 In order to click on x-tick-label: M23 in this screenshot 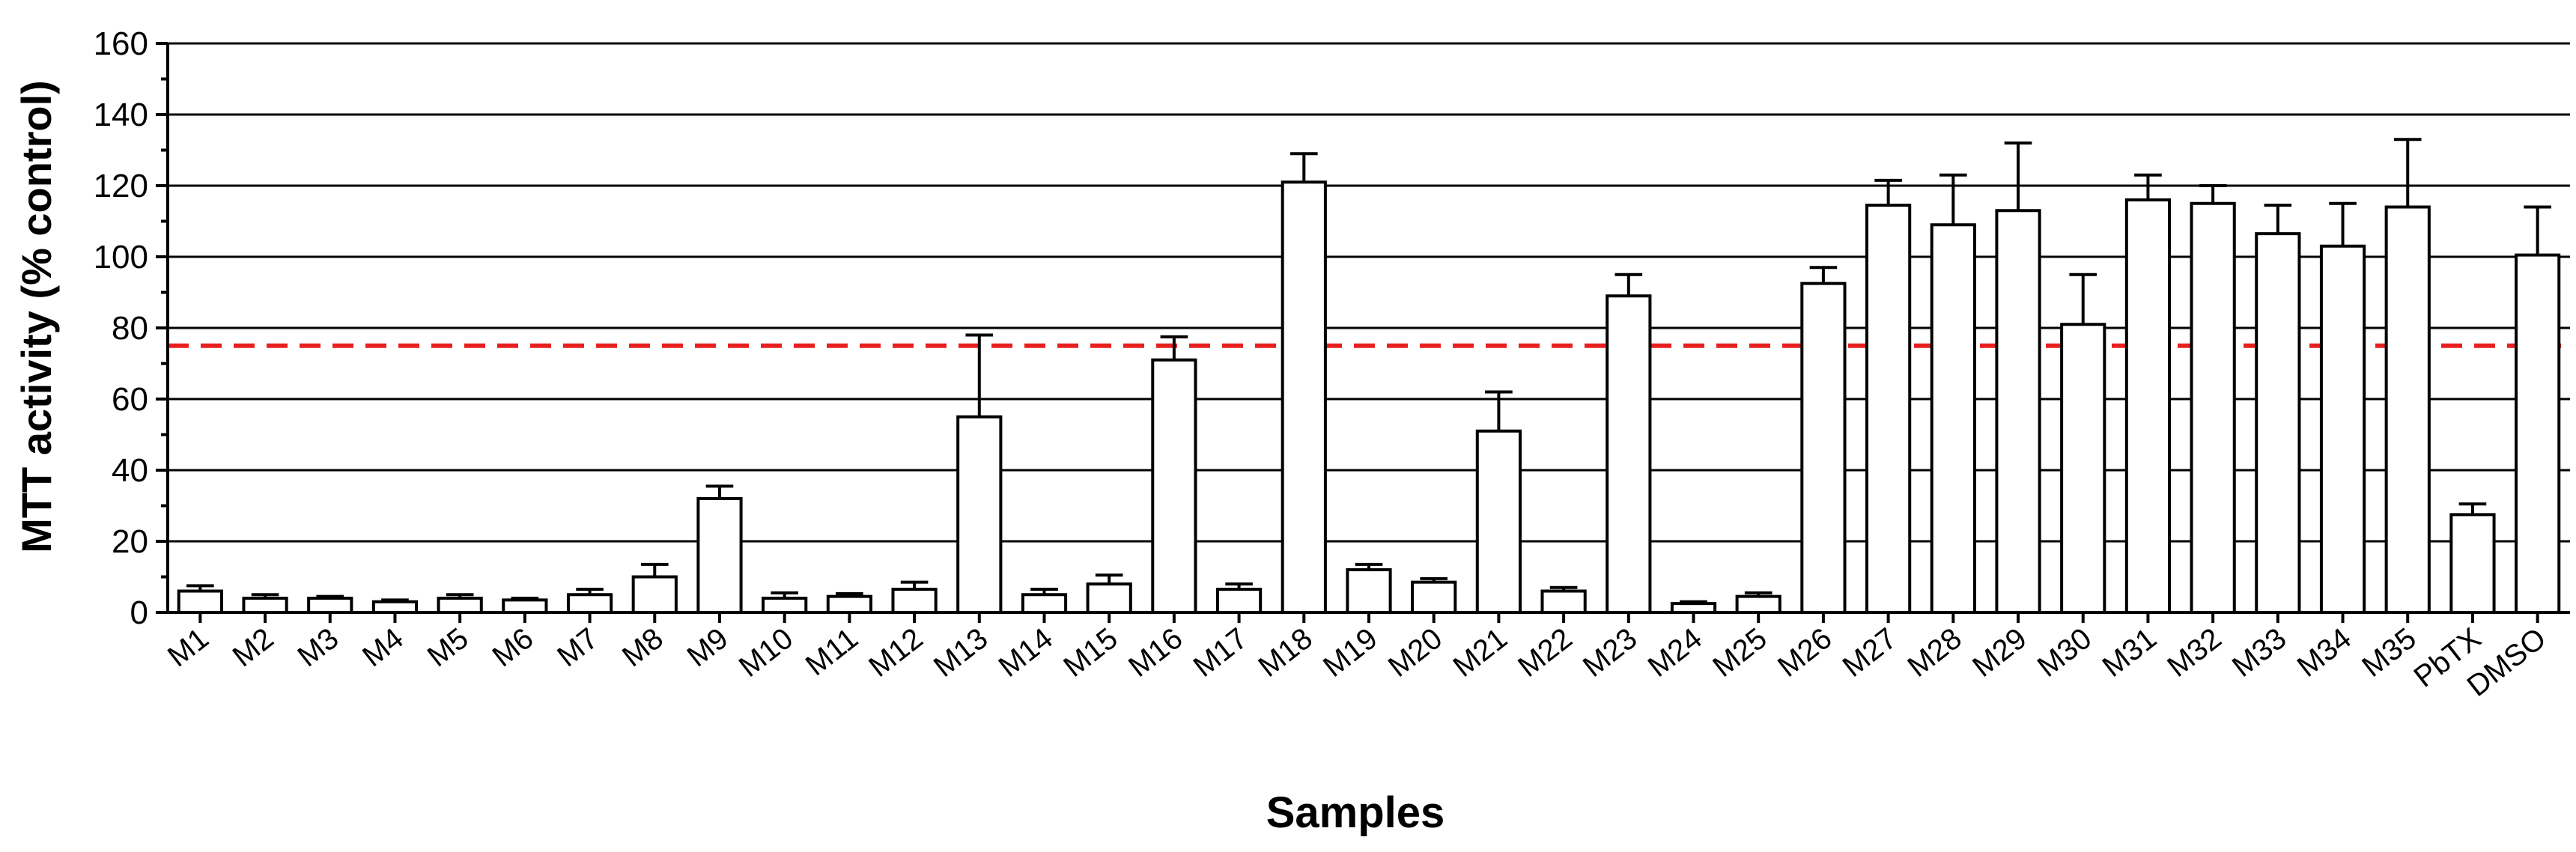, I will do `click(1610, 653)`.